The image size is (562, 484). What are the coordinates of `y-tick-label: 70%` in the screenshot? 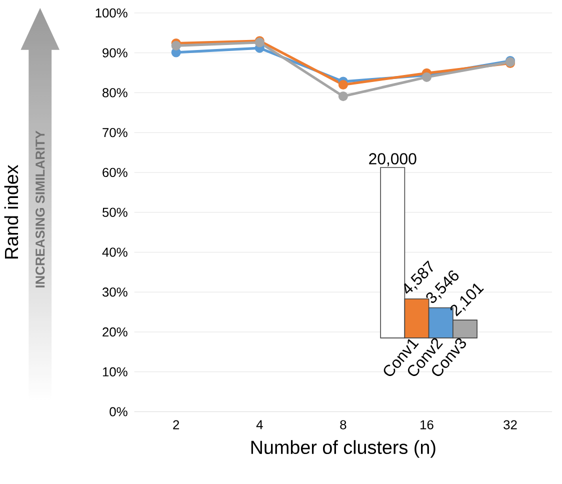 It's located at (115, 133).